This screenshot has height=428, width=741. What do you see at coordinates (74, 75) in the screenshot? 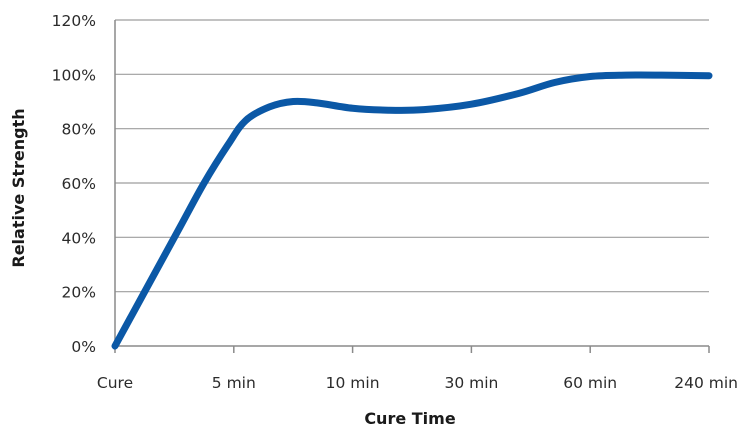
I see `y-tick-label: 100%` at bounding box center [74, 75].